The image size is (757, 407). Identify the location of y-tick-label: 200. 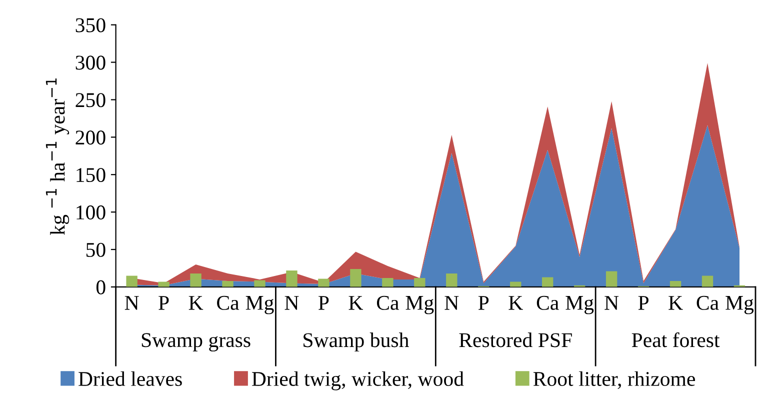
(91, 137).